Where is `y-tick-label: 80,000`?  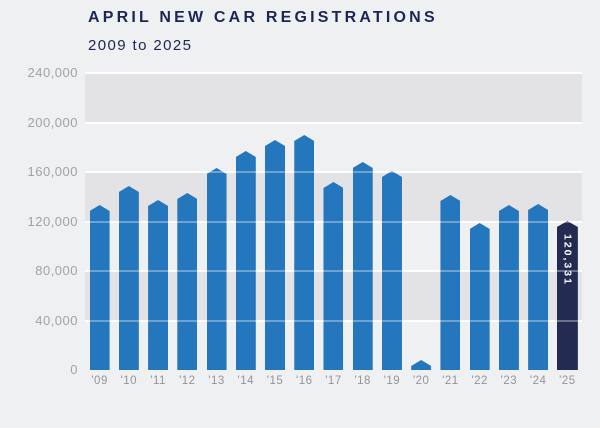 y-tick-label: 80,000 is located at coordinates (56, 270).